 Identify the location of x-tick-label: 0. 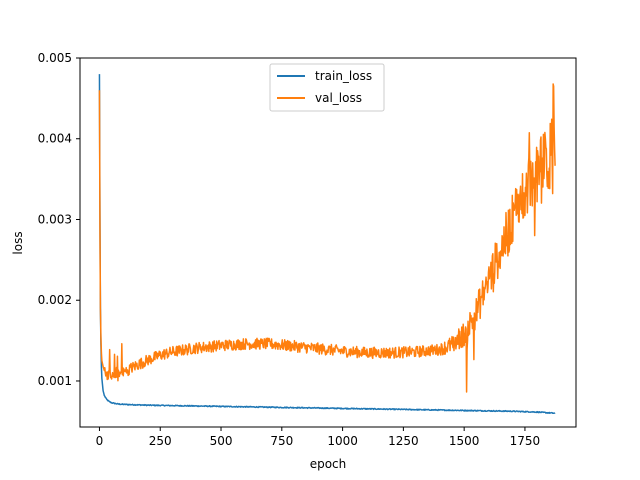
(100, 441).